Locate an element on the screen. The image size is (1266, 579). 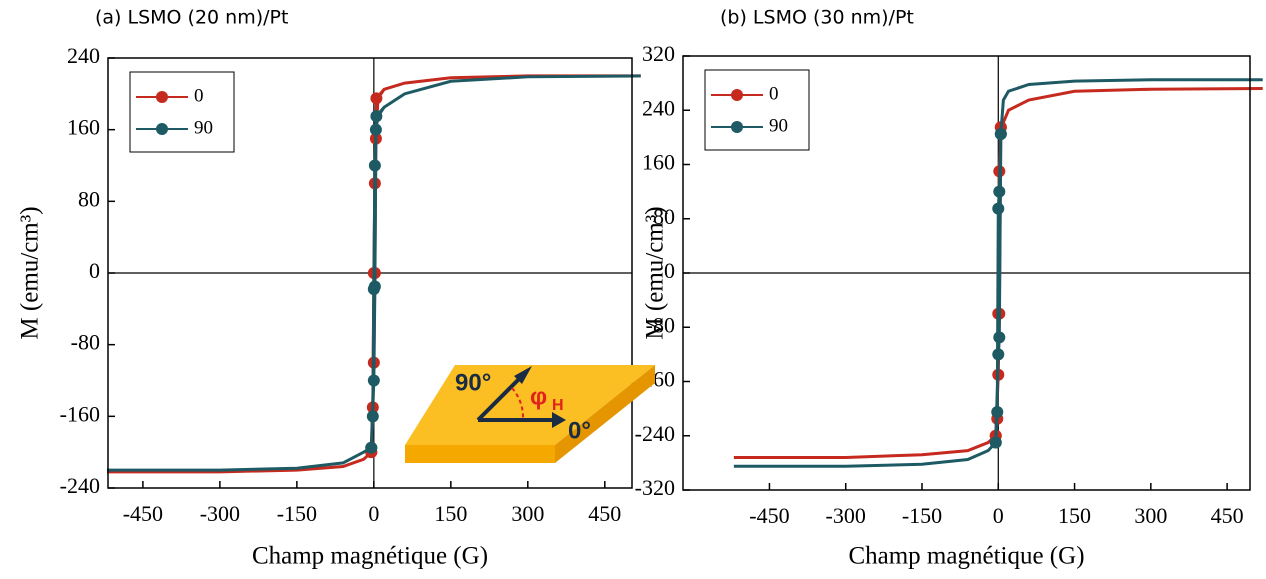
annotation: 90° is located at coordinates (473, 382).